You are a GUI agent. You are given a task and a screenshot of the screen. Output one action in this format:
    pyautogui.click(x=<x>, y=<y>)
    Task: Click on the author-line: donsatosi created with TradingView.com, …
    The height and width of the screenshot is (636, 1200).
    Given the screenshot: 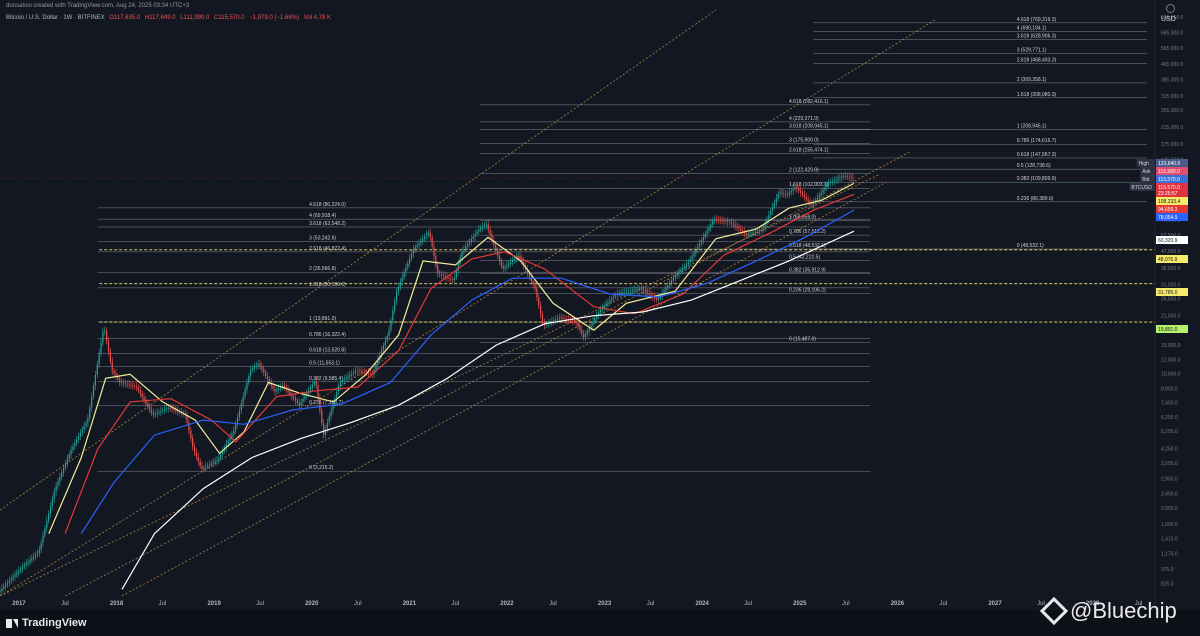 What is the action you would take?
    pyautogui.click(x=98, y=6)
    